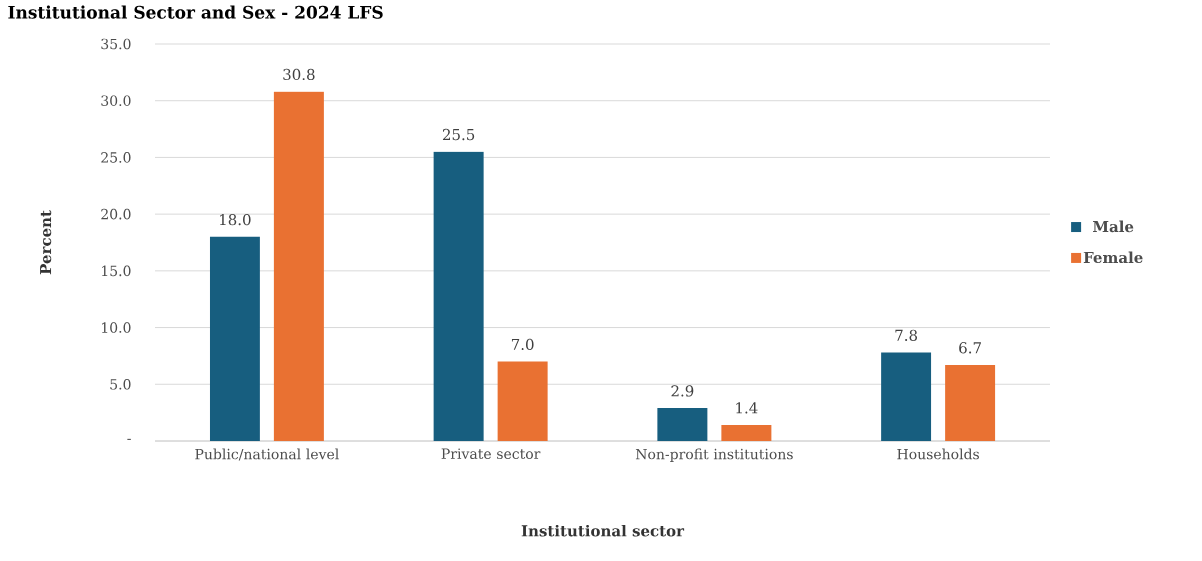 Image resolution: width=1202 pixels, height=561 pixels. I want to click on y-tick-label: -, so click(129, 439).